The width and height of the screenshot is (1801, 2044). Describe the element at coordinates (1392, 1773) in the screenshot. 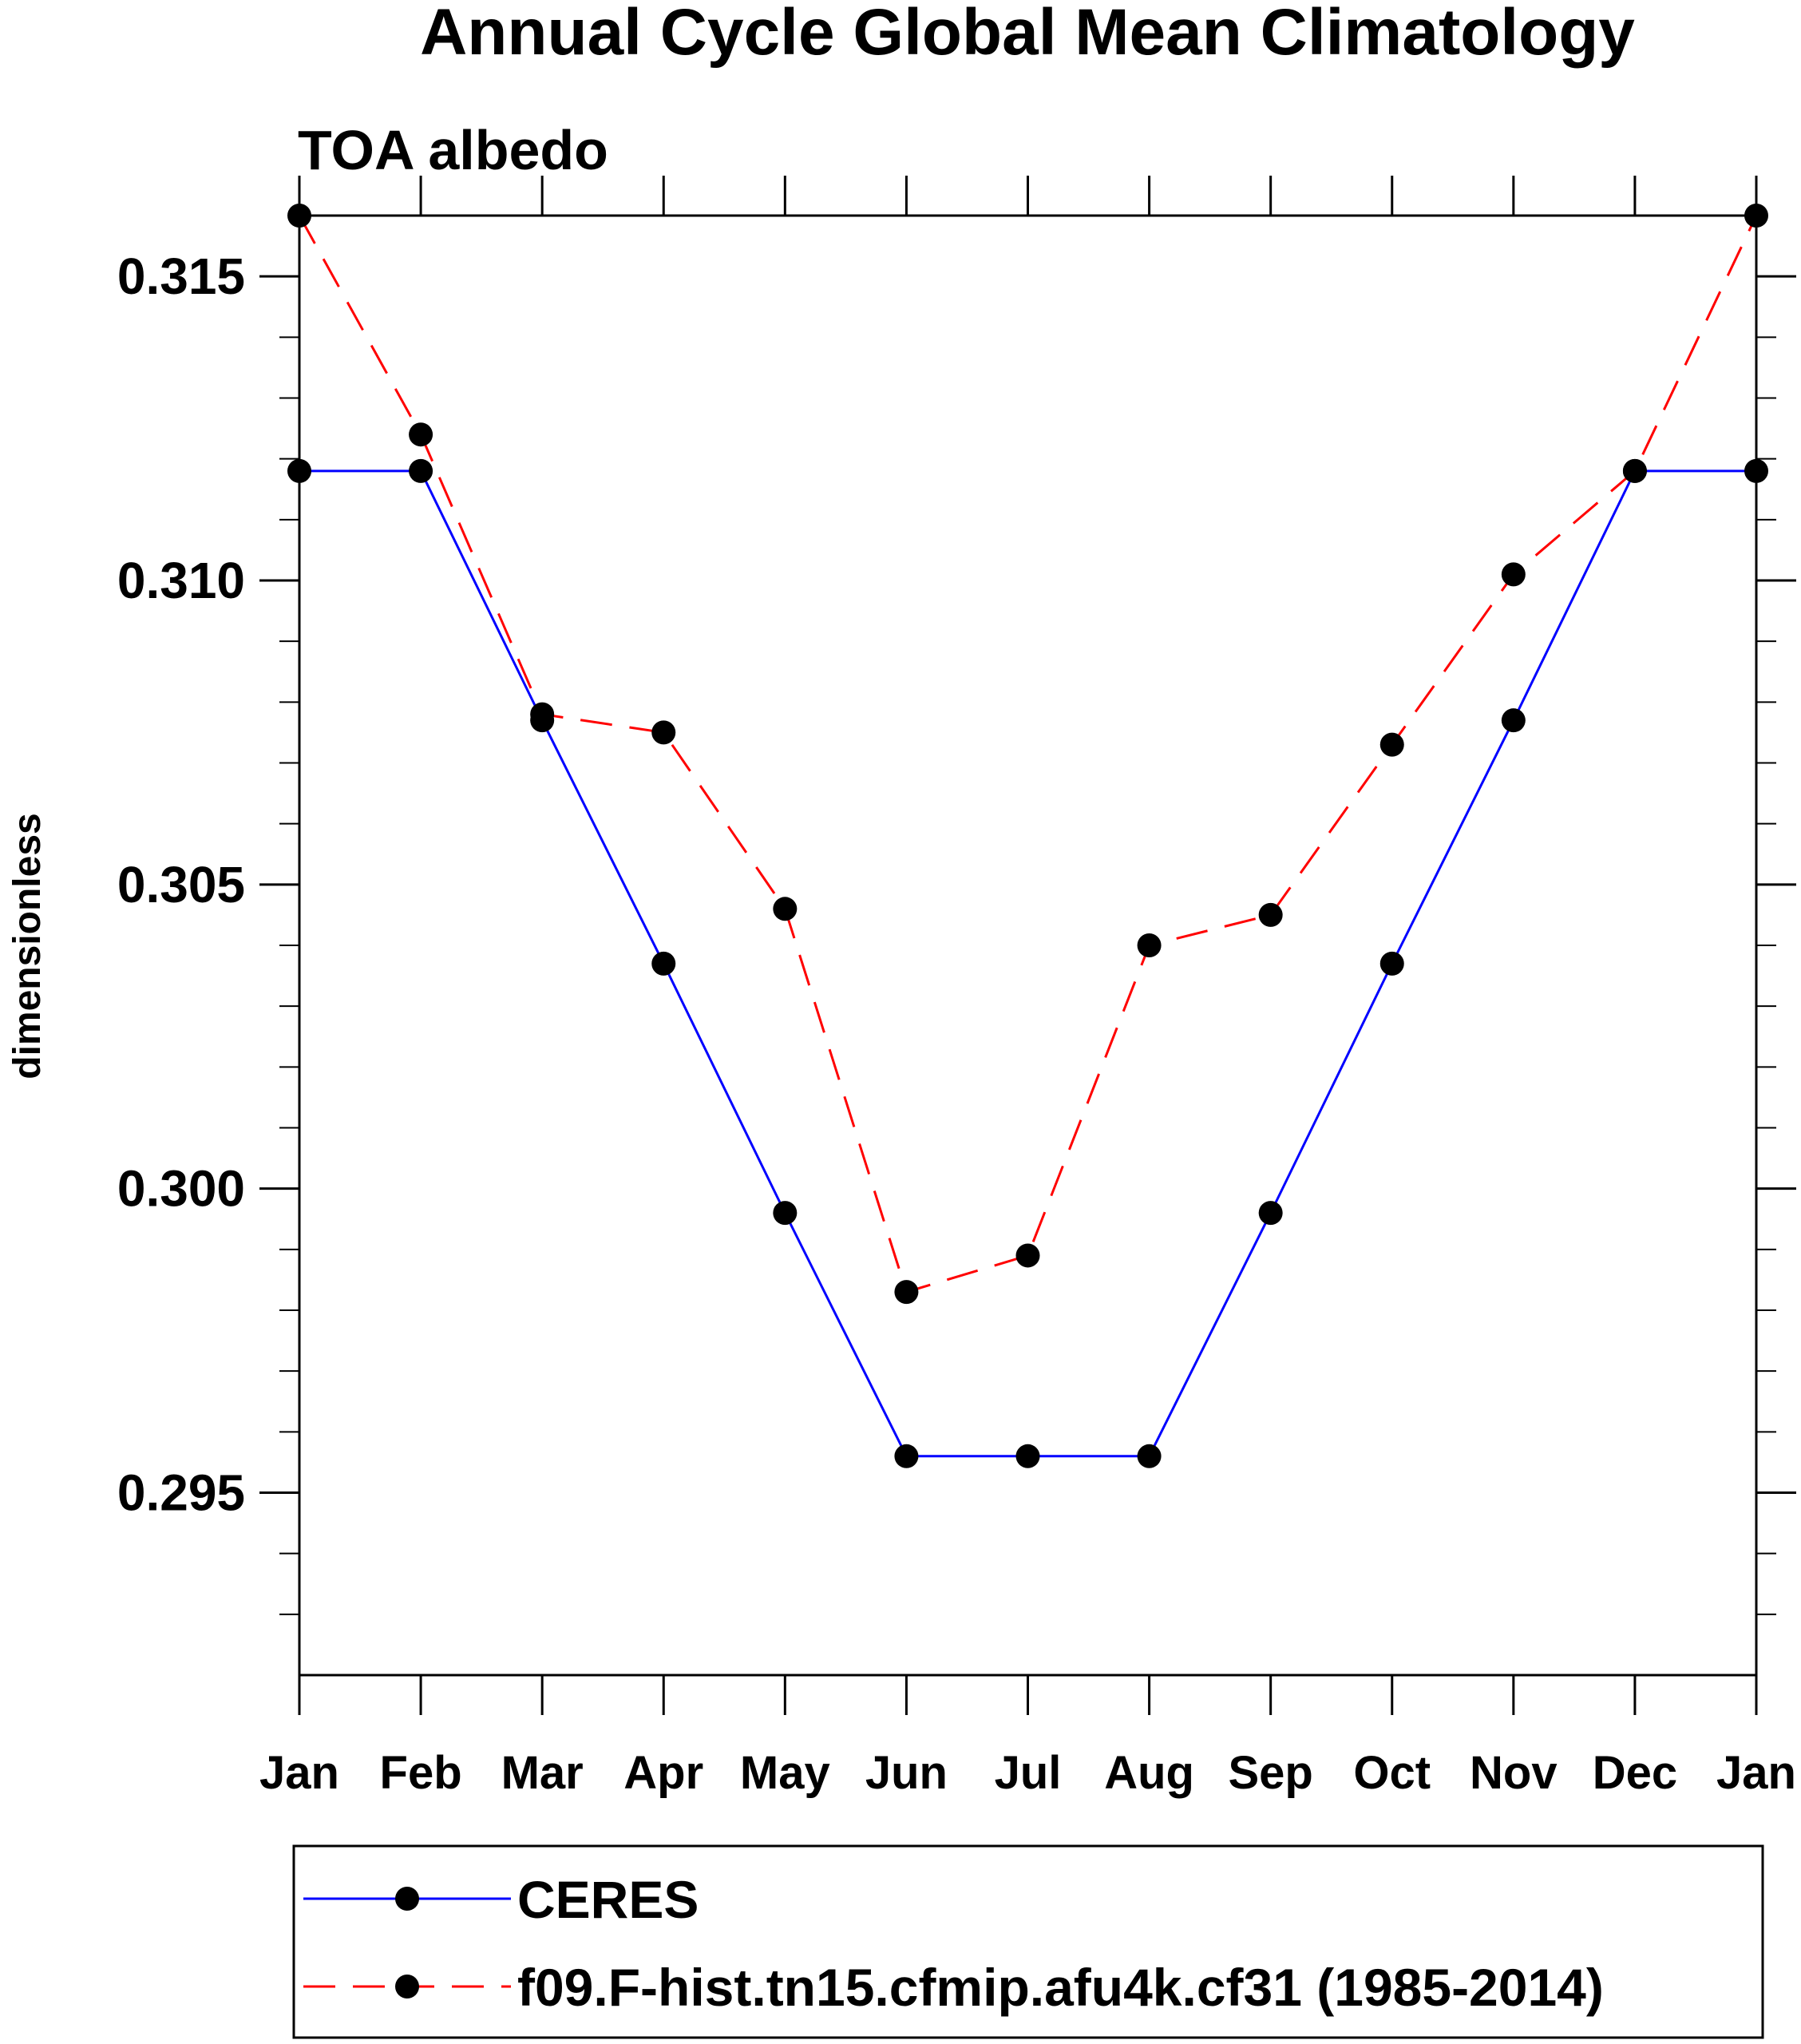

I see `x-tick-label: Oct` at that location.